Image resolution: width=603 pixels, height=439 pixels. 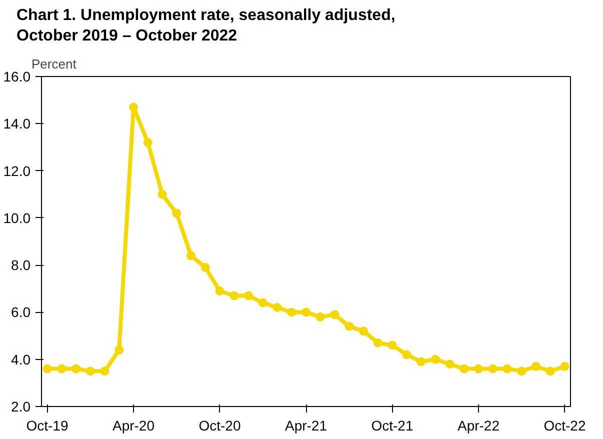 I want to click on y-axis-title: Percent, so click(x=54, y=64).